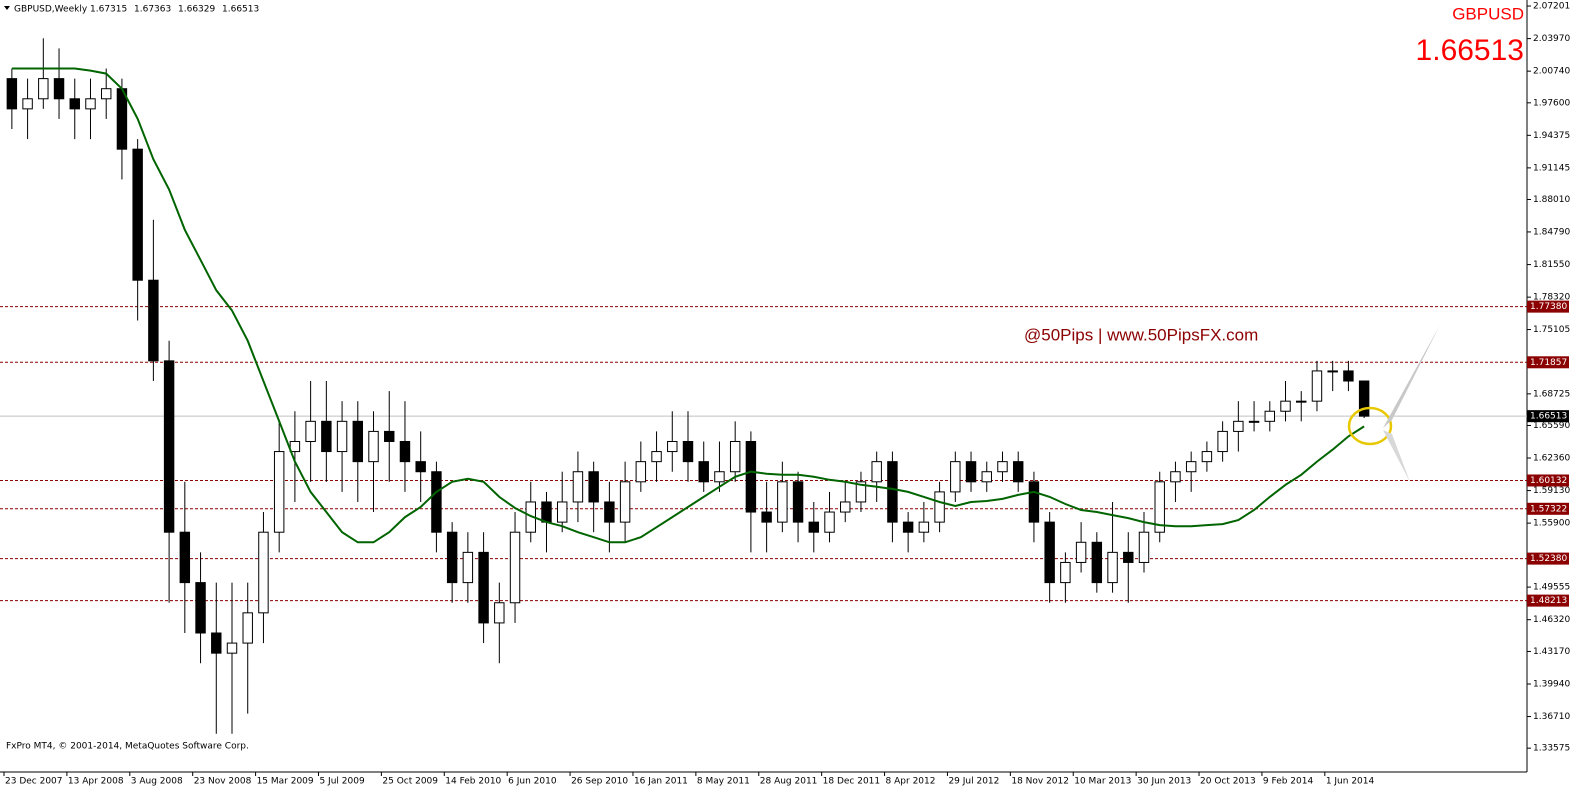  I want to click on level-label: 1.48213, so click(1548, 601).